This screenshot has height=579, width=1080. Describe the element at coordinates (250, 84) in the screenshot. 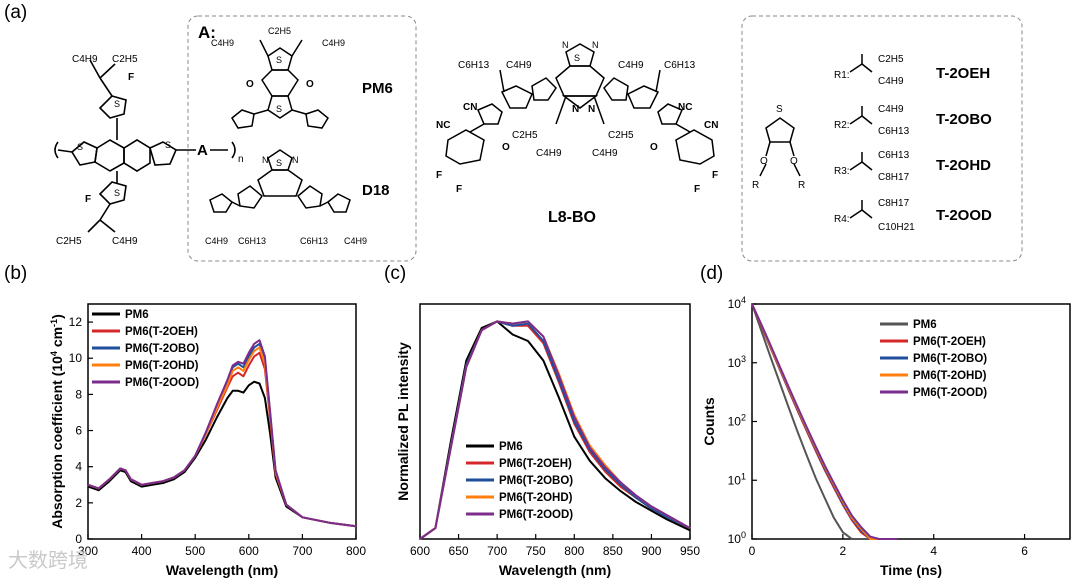

I see `pm6-o1: O` at that location.